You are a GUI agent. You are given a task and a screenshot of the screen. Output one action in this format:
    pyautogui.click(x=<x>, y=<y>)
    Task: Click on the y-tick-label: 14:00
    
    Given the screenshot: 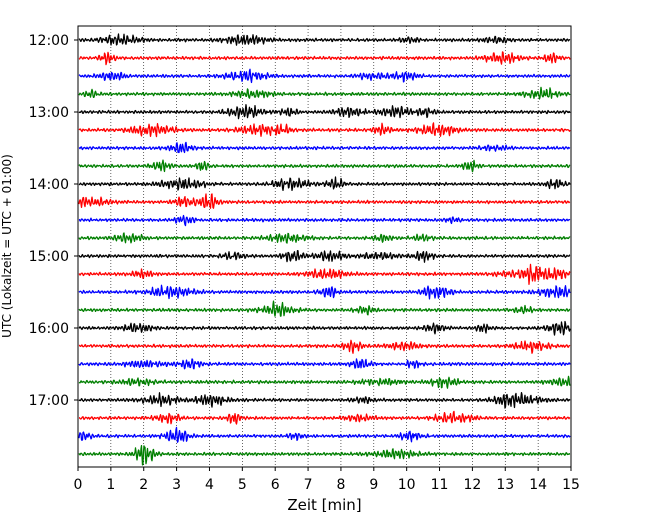 What is the action you would take?
    pyautogui.click(x=49, y=185)
    